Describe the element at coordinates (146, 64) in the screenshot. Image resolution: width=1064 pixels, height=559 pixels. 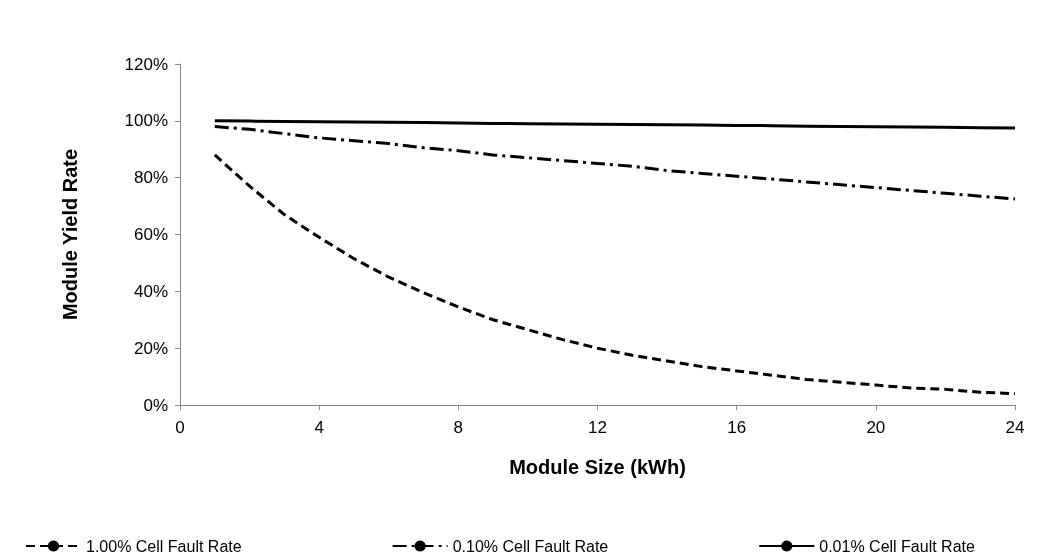
I see `y-tick-label: 120%` at that location.